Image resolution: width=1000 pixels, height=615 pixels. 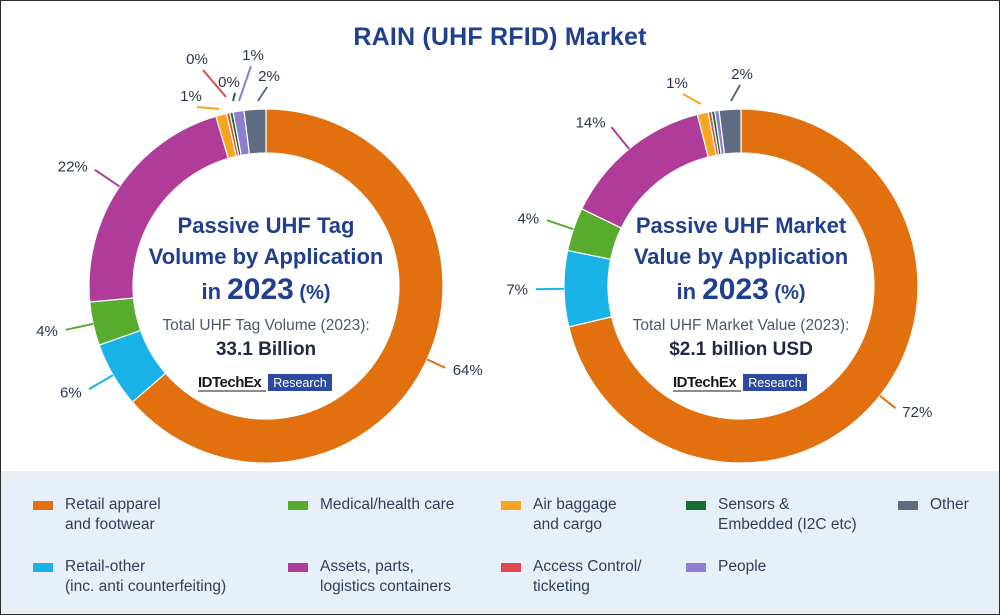 I want to click on legend-item-access-control-ticketing: Access Control/ ticketing, so click(x=571, y=577).